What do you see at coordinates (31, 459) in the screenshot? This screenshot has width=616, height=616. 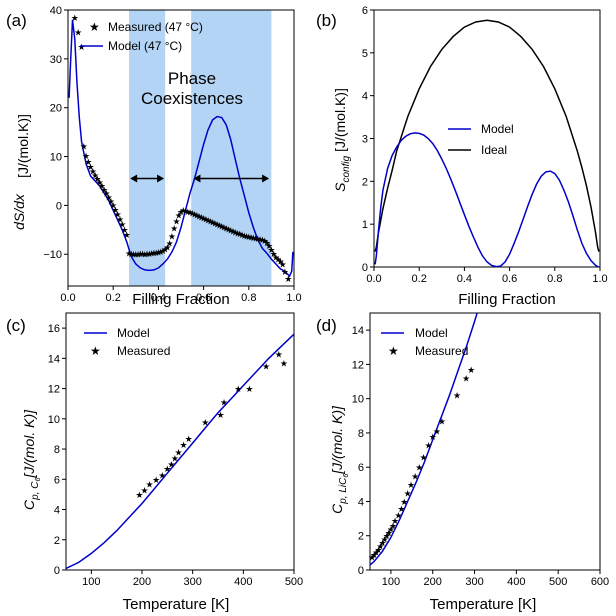 I see `c-y-axis-label: Cp, C6[J/(mol. K)]` at bounding box center [31, 459].